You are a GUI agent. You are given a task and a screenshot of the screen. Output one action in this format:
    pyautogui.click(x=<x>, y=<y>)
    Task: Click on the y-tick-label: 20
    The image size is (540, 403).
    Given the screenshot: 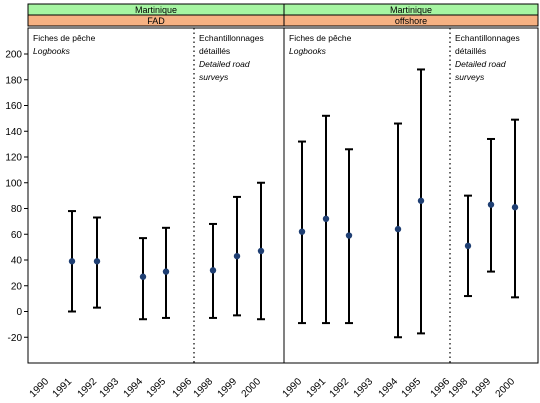 What is the action you would take?
    pyautogui.click(x=17, y=286)
    